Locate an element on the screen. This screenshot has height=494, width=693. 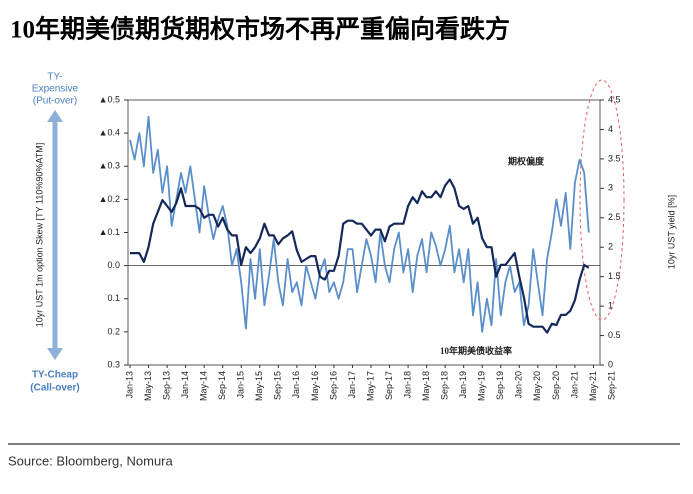
x-tick-label: Jan-19 is located at coordinates (463, 385).